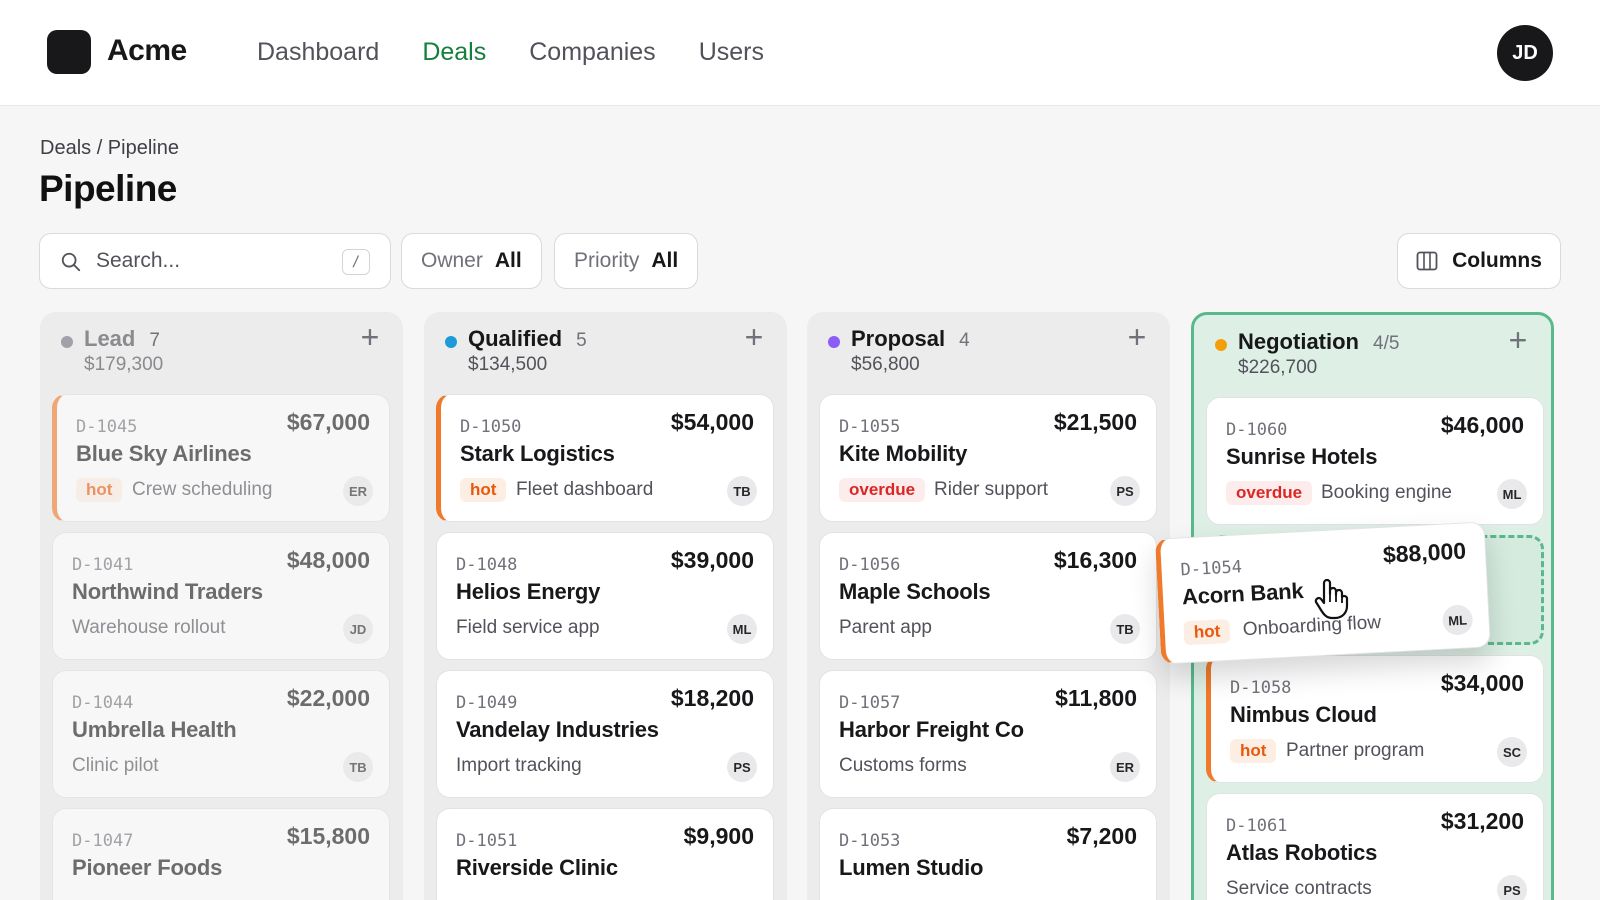  Describe the element at coordinates (537, 867) in the screenshot. I see `deal-company: Riverside Clinic` at that location.